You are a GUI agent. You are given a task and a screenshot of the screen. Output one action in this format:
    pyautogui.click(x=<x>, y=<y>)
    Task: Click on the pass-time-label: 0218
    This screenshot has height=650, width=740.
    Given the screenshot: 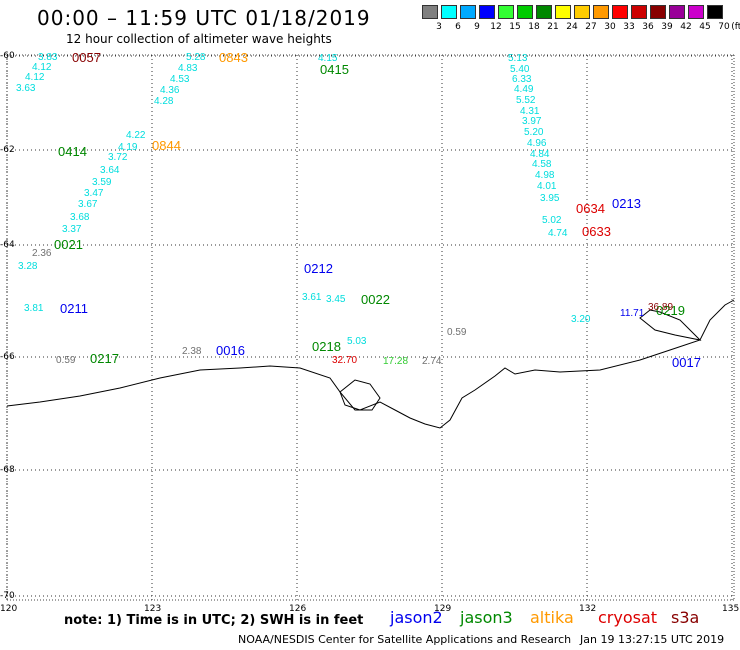 What is the action you would take?
    pyautogui.click(x=326, y=346)
    